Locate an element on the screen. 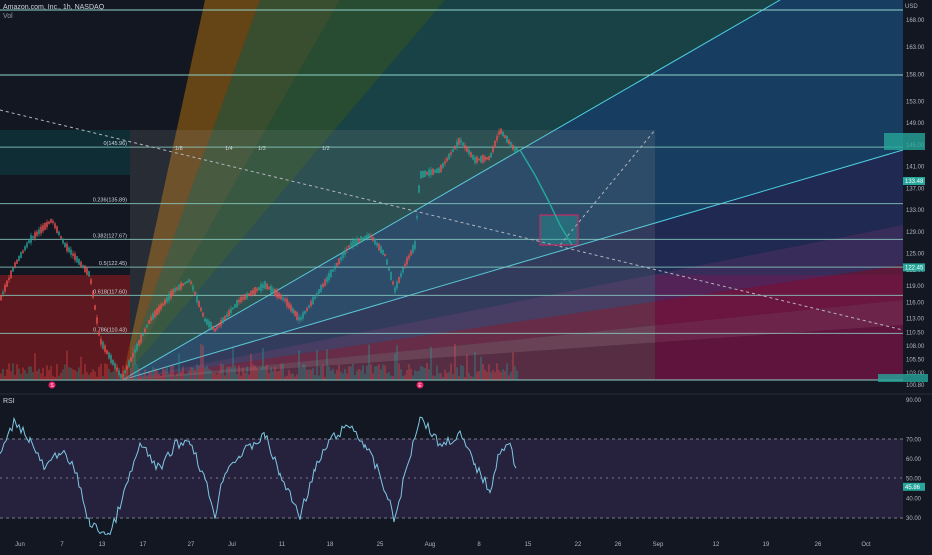  price-axis-background is located at coordinates (917, 196).